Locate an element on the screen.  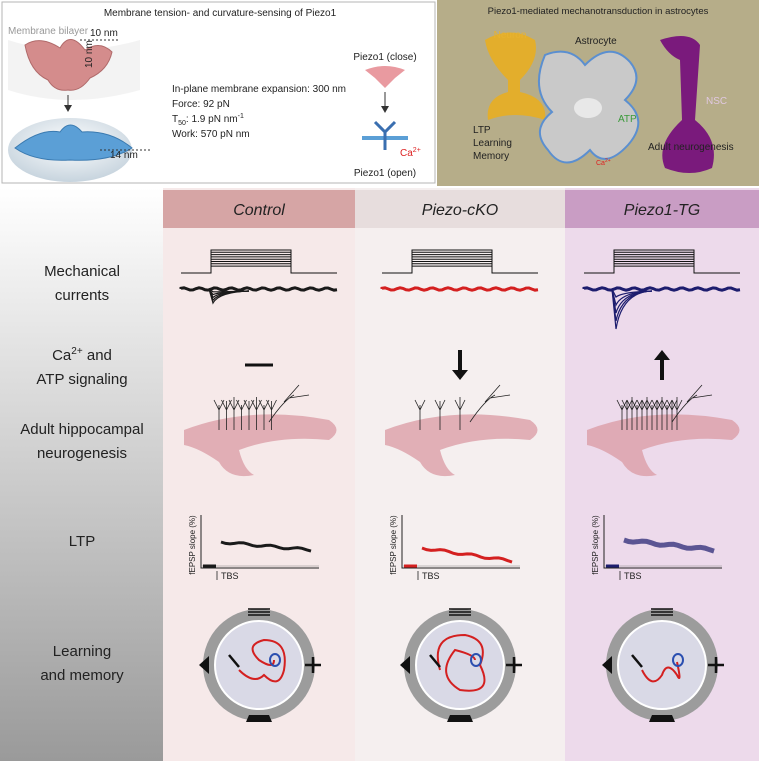
column-header: Piezo-cKO is located at coordinates (460, 210).